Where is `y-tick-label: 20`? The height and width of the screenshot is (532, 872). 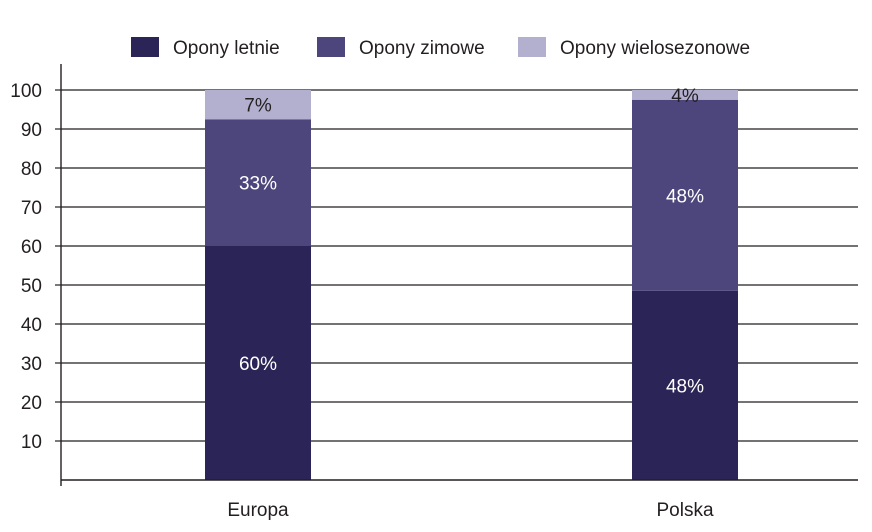
y-tick-label: 20 is located at coordinates (31, 403).